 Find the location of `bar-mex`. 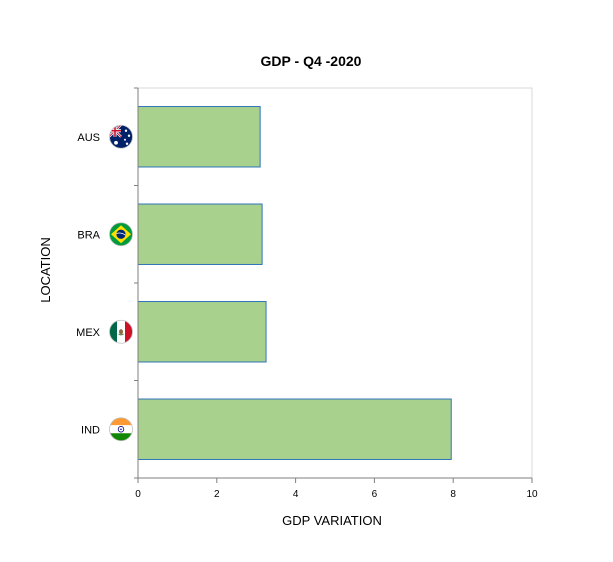

bar-mex is located at coordinates (202, 332).